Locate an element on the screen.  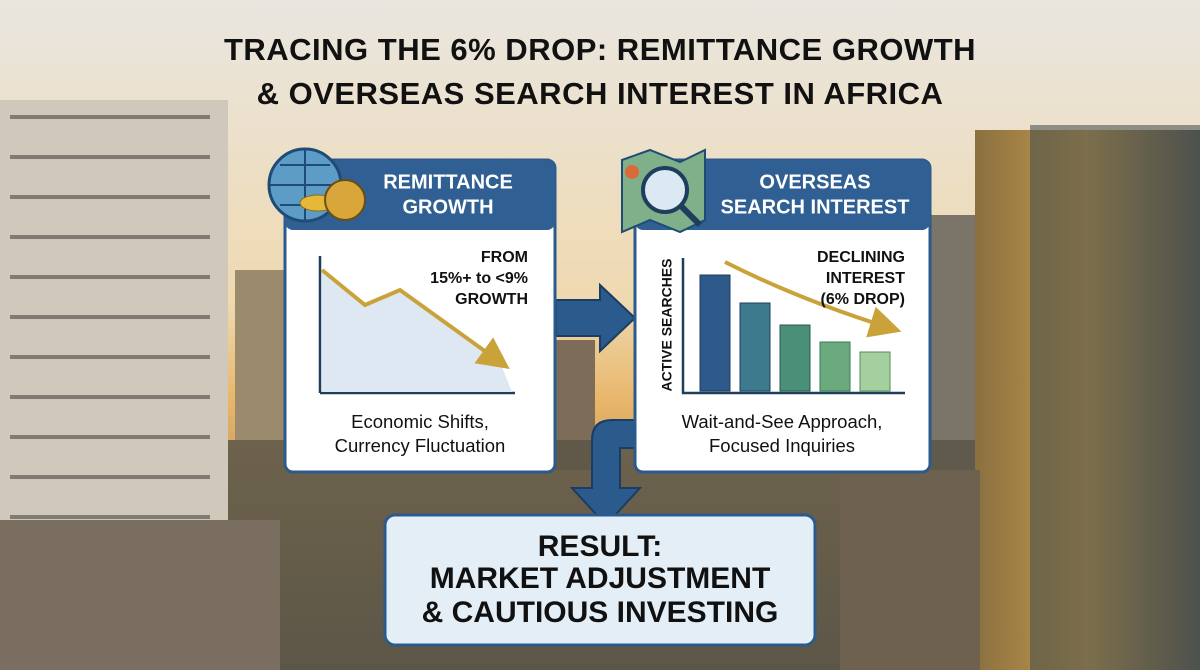
caption: Focused Inquiries is located at coordinates (782, 445).